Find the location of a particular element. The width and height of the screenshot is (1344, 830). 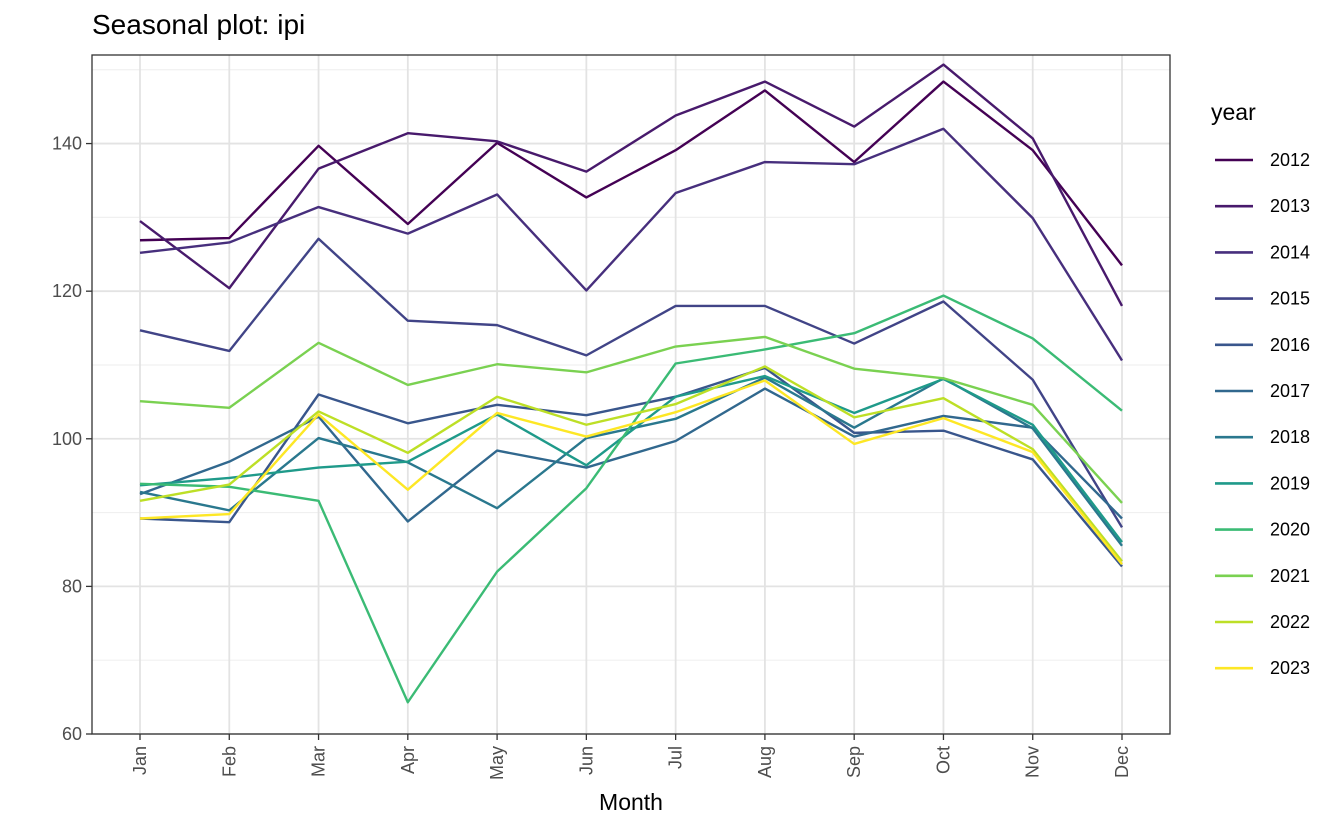

y-tick-label: 140 is located at coordinates (67, 144).